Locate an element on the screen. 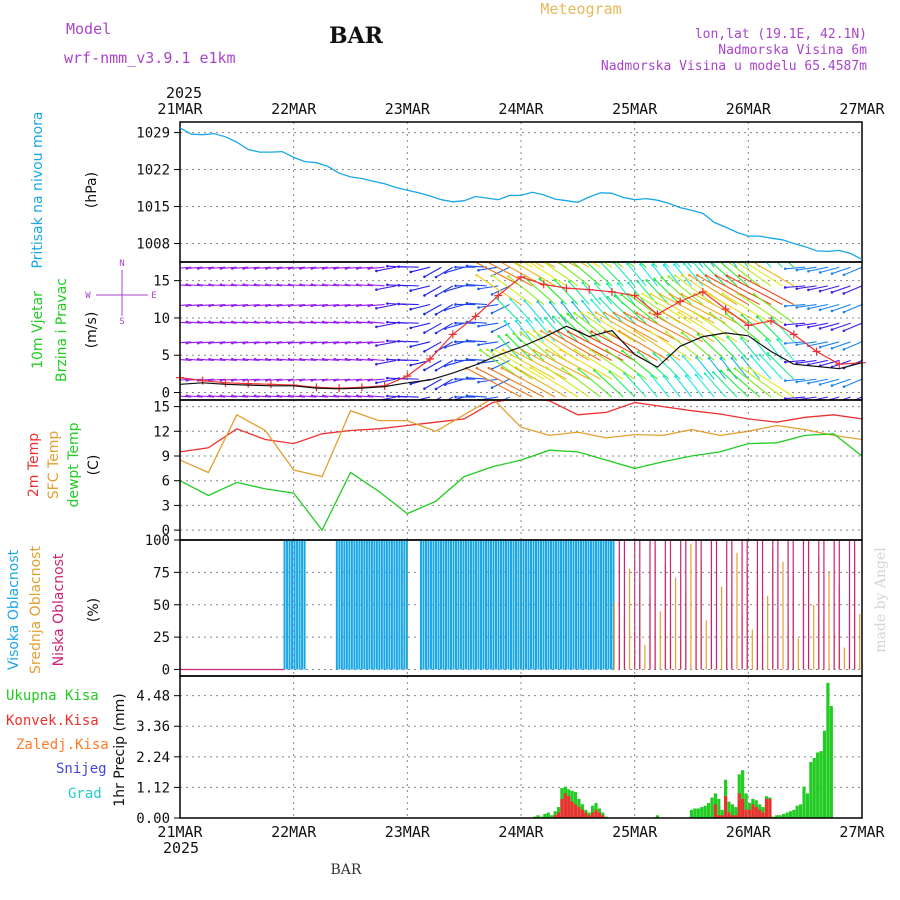 Image resolution: width=900 pixels, height=900 pixels. precip-ytick-label: 2.24 is located at coordinates (153, 758).